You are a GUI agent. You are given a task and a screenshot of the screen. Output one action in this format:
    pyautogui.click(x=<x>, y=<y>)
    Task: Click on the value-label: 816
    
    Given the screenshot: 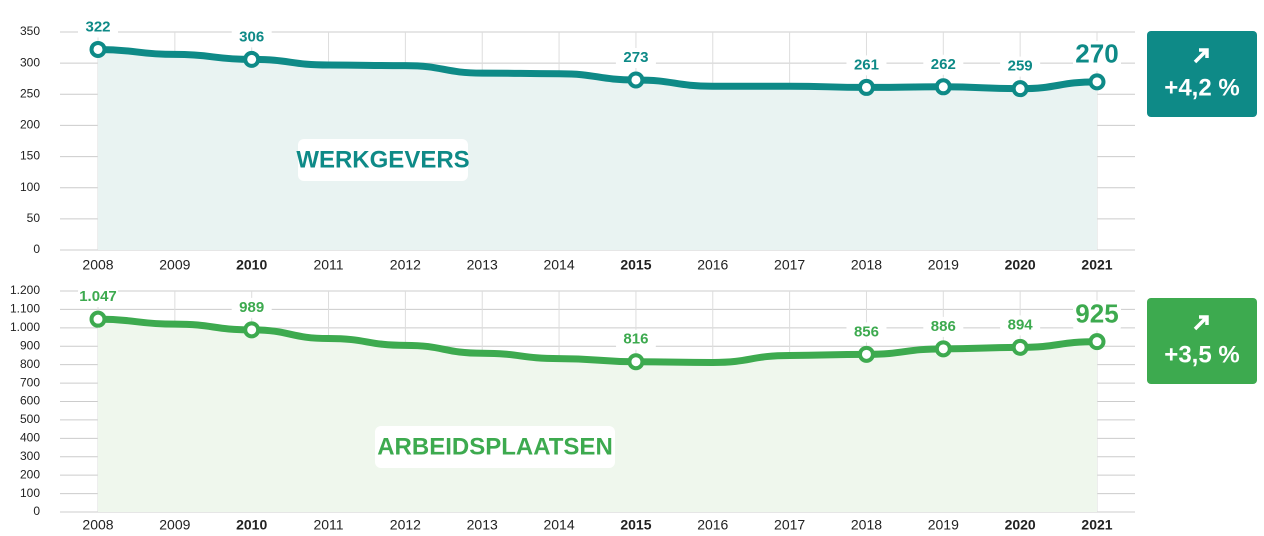 What is the action you would take?
    pyautogui.click(x=635, y=339)
    